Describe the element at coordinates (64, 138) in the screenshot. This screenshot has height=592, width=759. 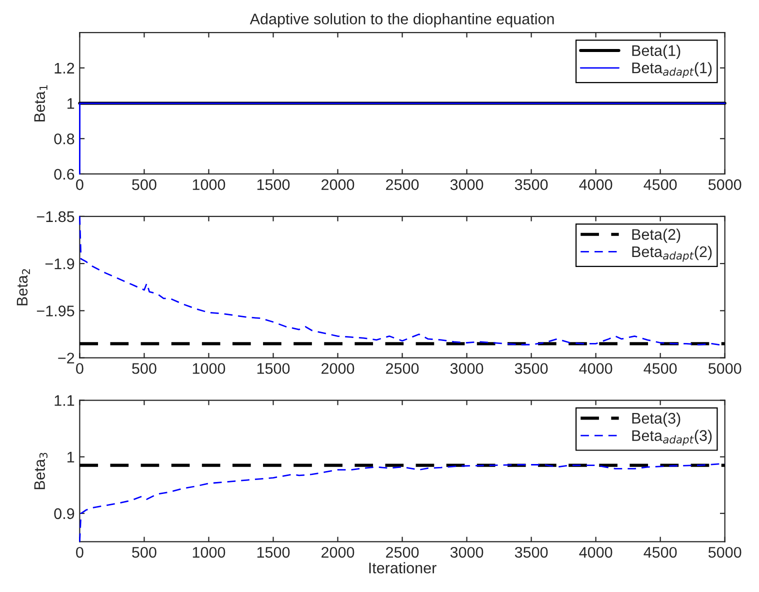
I see `y-tick-label: 0.8` at that location.